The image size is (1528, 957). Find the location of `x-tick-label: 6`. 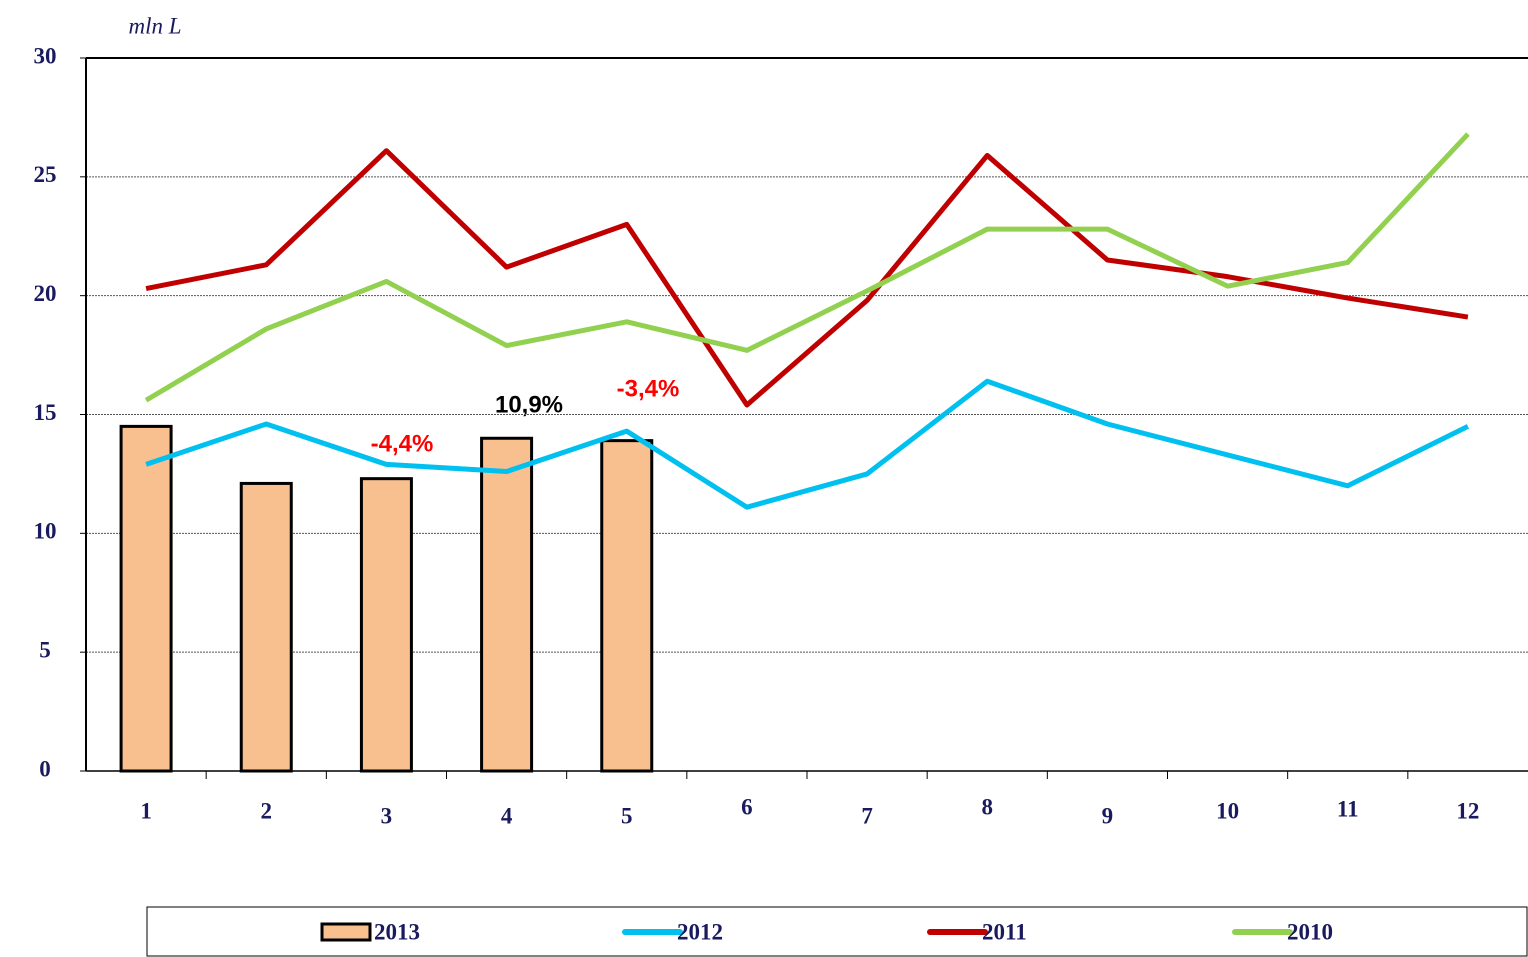

x-tick-label: 6 is located at coordinates (747, 806).